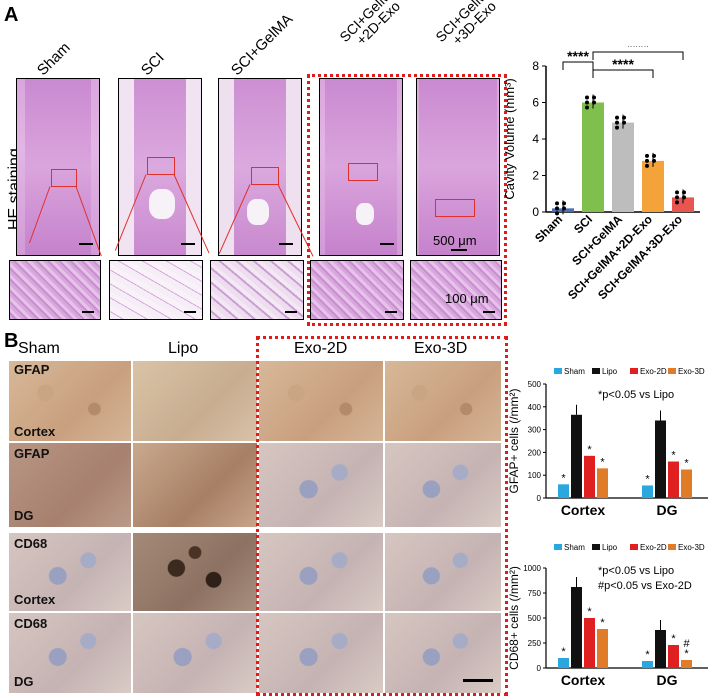 This screenshot has width=708, height=698. I want to click on y-tick-label: 200, so click(535, 452).